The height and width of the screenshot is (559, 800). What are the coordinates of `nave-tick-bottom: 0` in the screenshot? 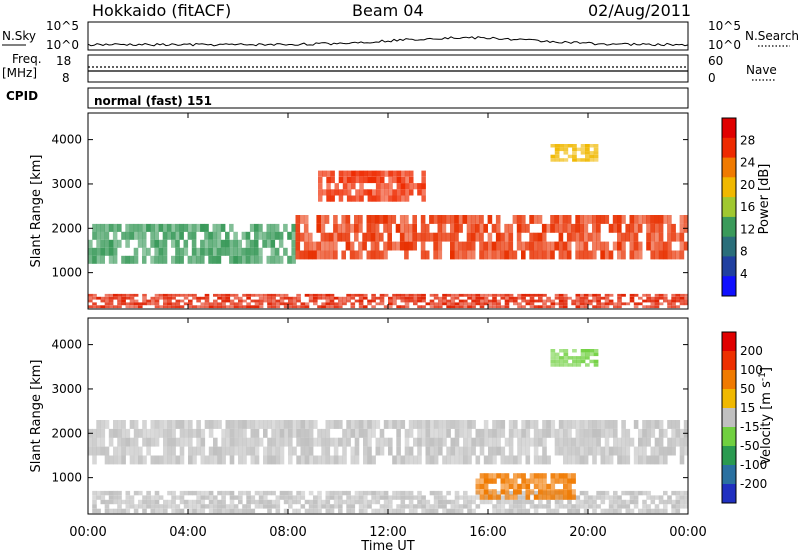 It's located at (712, 78).